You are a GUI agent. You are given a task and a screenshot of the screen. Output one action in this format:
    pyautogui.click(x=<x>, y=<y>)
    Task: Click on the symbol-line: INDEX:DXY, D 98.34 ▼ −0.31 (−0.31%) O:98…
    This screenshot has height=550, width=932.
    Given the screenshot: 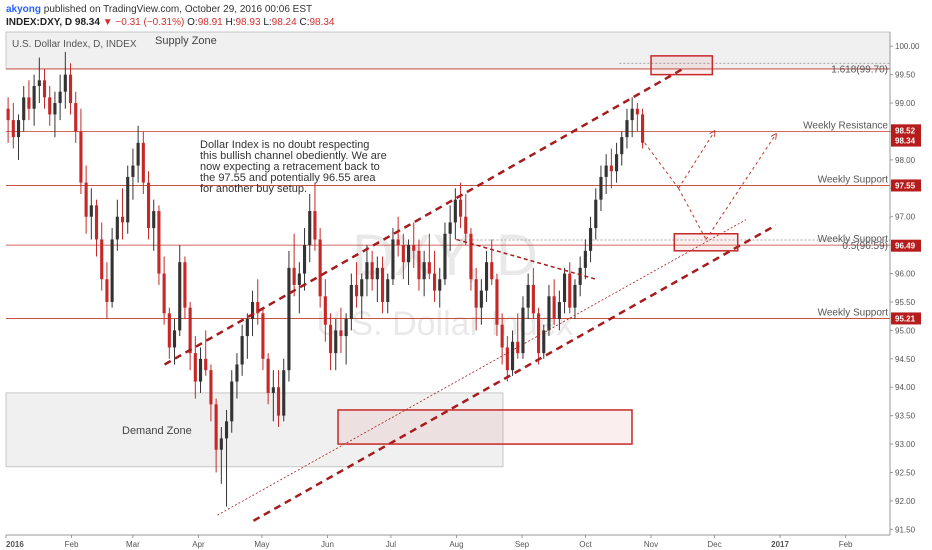 What is the action you would take?
    pyautogui.click(x=466, y=22)
    